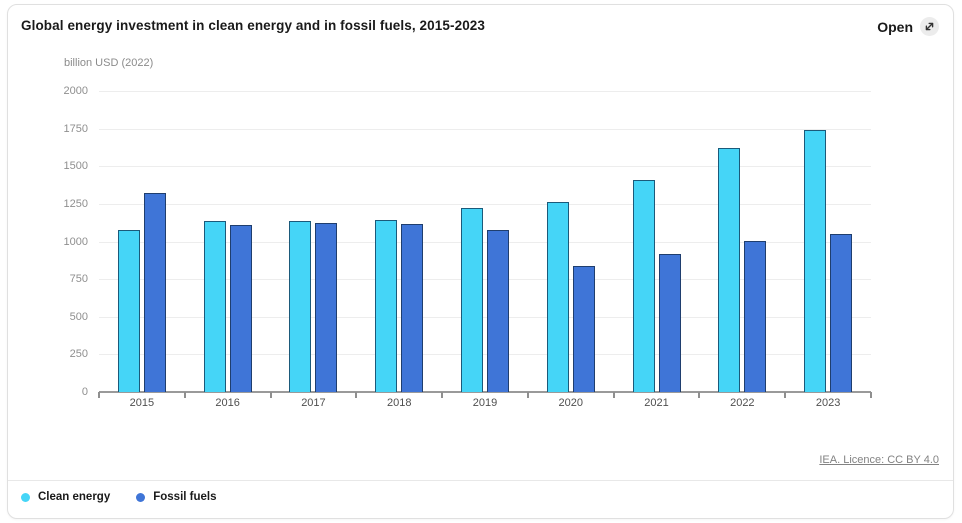  What do you see at coordinates (326, 307) in the screenshot?
I see `bar-fossil-fuels-2017` at bounding box center [326, 307].